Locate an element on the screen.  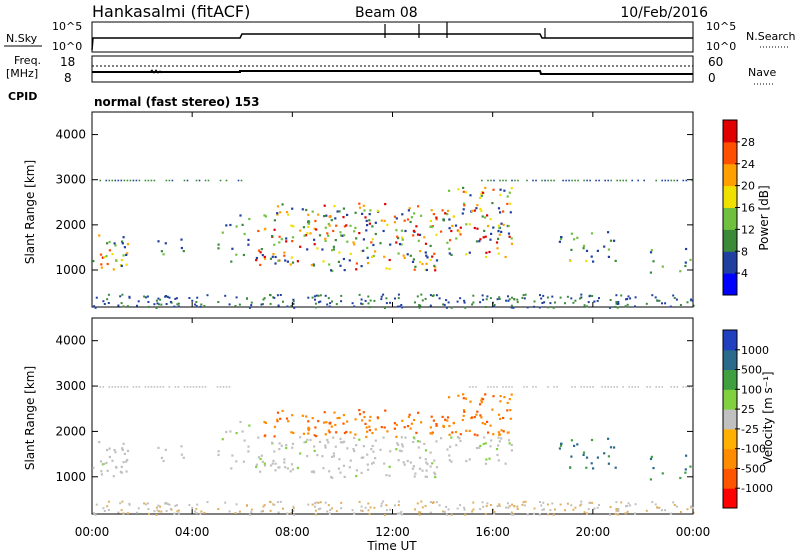
y-tick-label: 2000 is located at coordinates (70, 431).